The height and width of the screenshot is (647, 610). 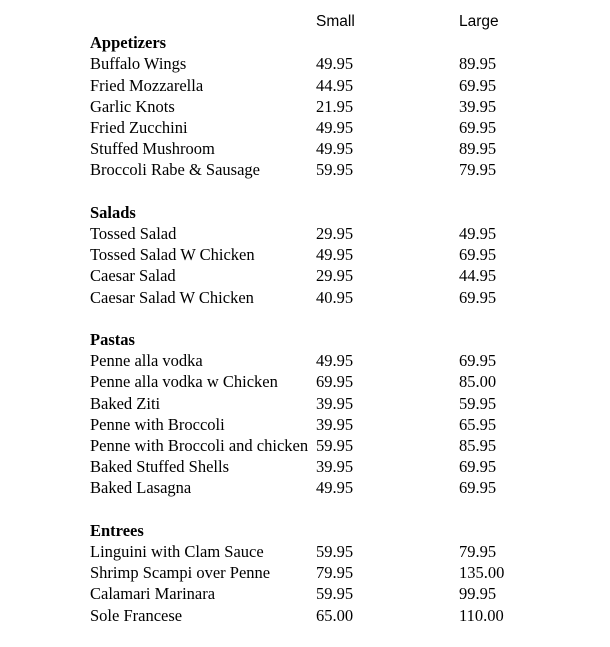 What do you see at coordinates (305, 148) in the screenshot?
I see `menu-item: Stuffed Mushroom 49.95 89.95` at bounding box center [305, 148].